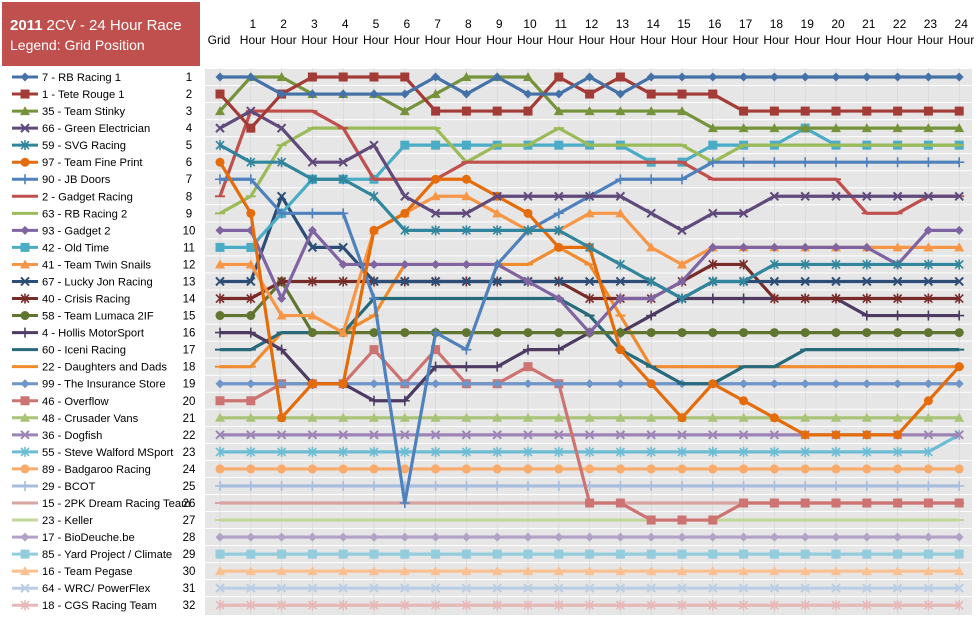 This screenshot has height=642, width=980. I want to click on legend-label: 99 - The Insurance Store, so click(104, 385).